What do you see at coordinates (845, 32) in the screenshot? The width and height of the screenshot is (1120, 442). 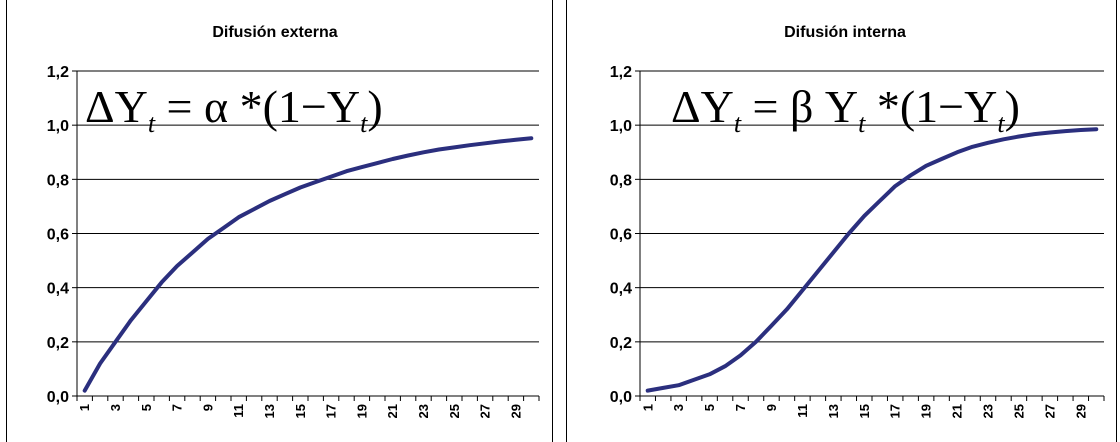 I see `chart-title: Difusión interna` at bounding box center [845, 32].